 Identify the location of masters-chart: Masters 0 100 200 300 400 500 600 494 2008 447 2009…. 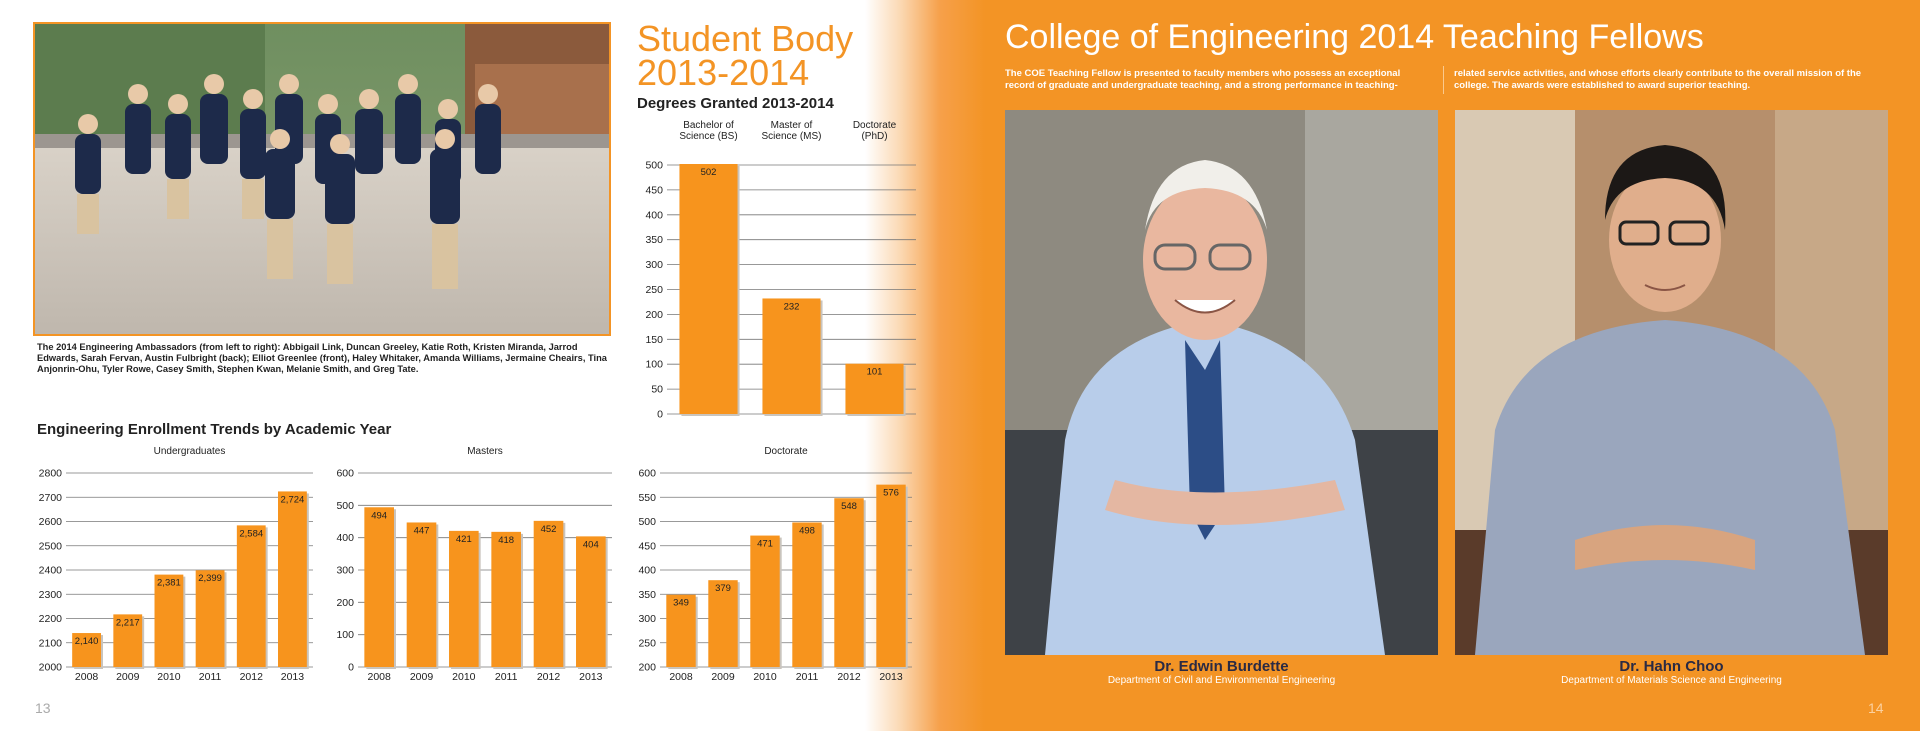
(474, 564).